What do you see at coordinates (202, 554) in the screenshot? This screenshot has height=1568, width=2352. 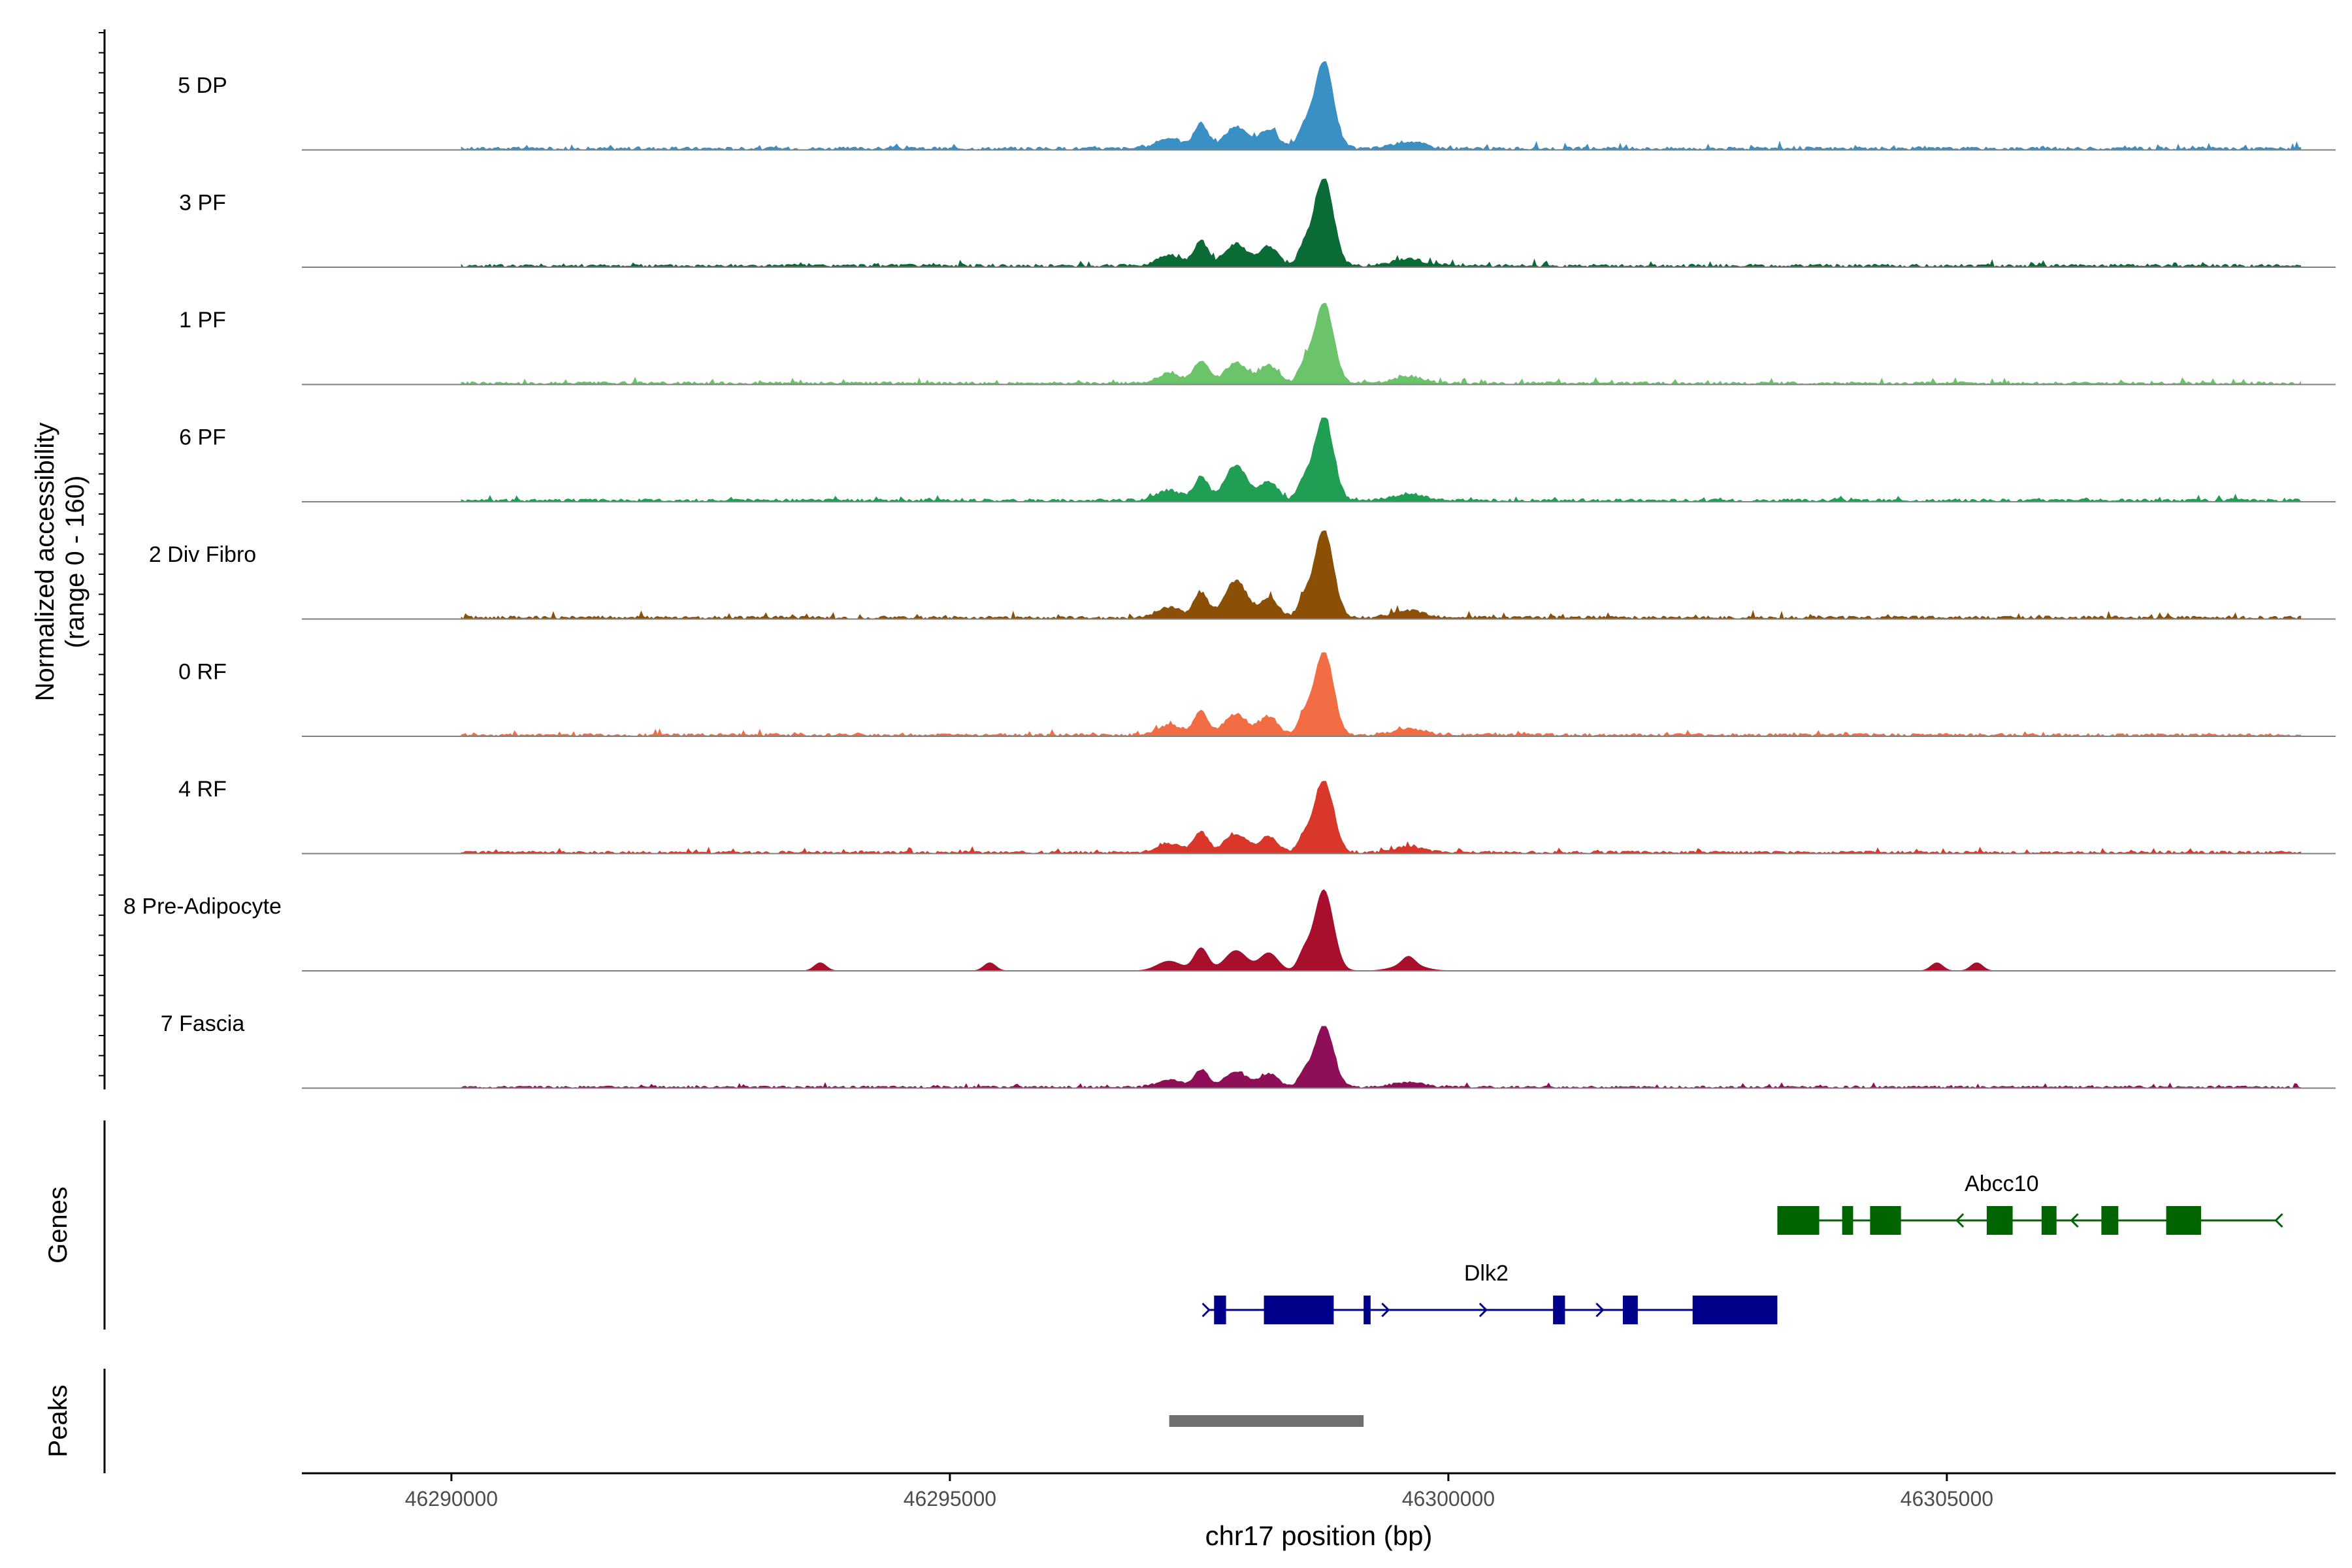 I see `track-label: 2 Div Fibro` at bounding box center [202, 554].